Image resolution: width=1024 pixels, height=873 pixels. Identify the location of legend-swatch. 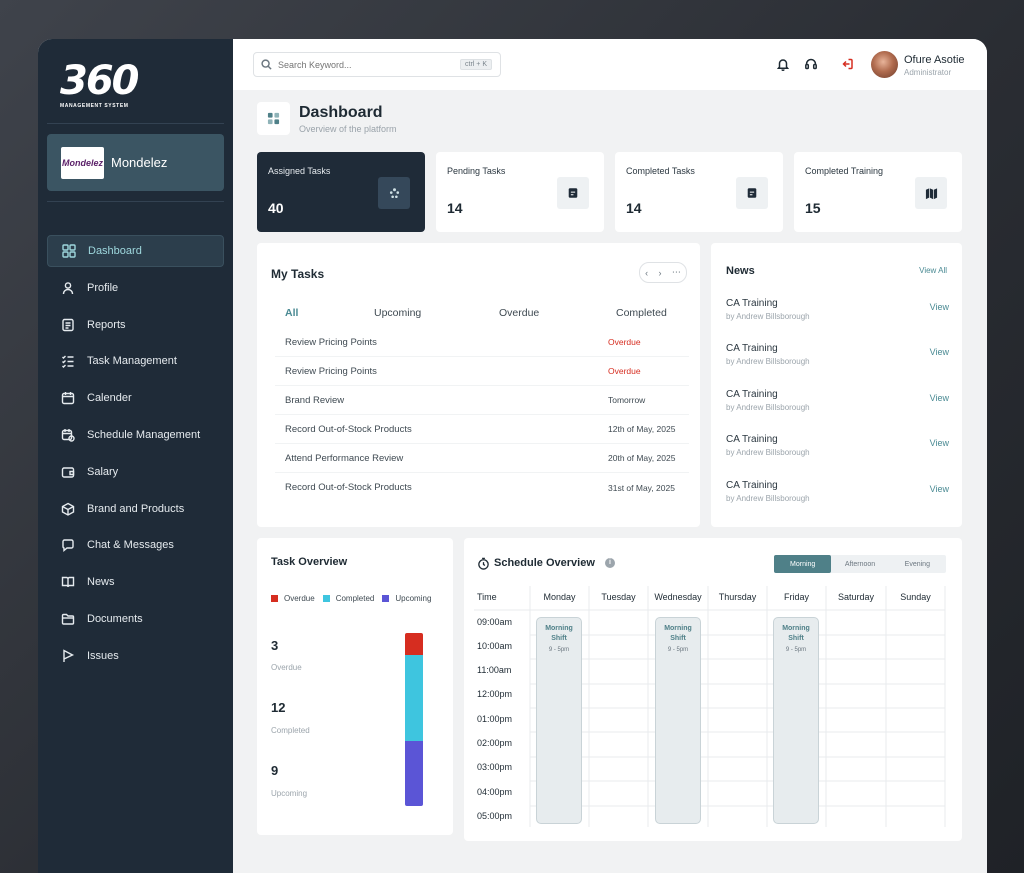
(326, 598).